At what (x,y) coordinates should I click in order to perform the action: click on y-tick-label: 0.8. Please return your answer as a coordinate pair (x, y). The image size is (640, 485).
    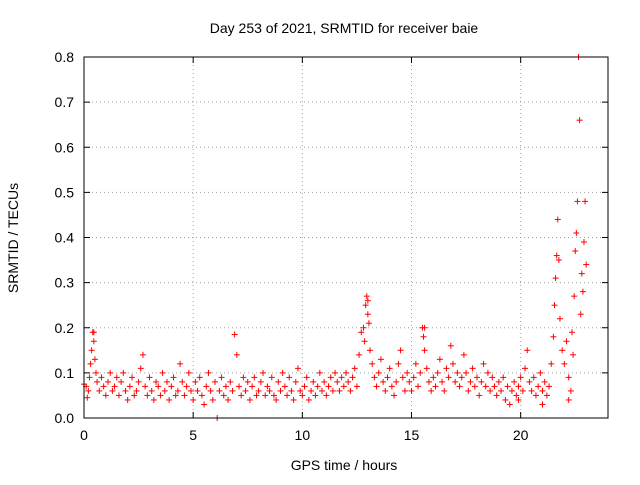
    Looking at the image, I should click on (65, 57).